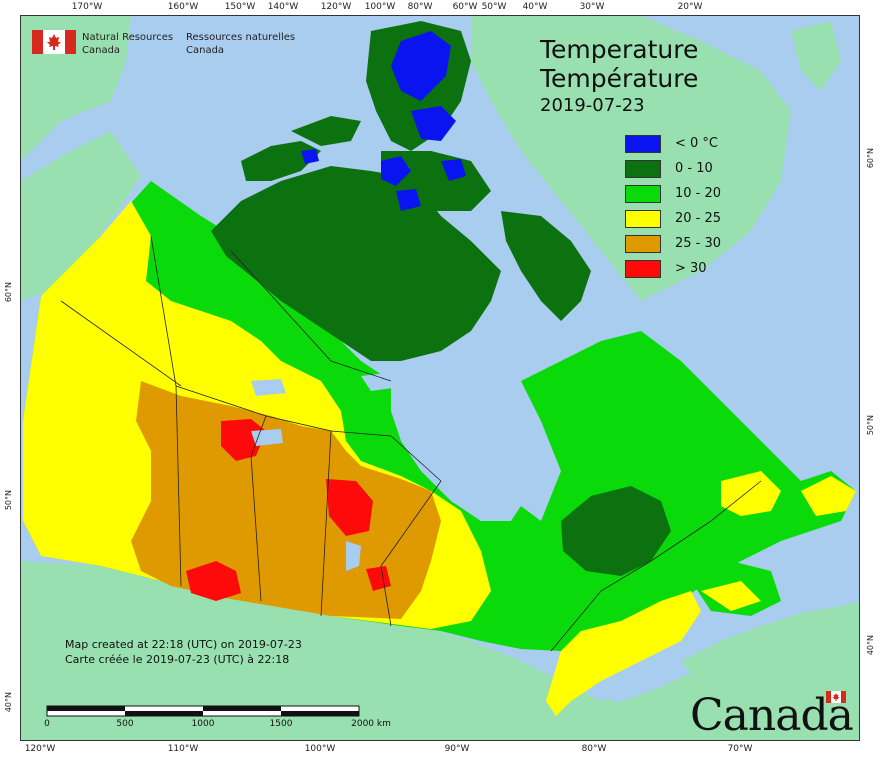 The image size is (880, 760). I want to click on lon-label-top: 170°W, so click(87, 7).